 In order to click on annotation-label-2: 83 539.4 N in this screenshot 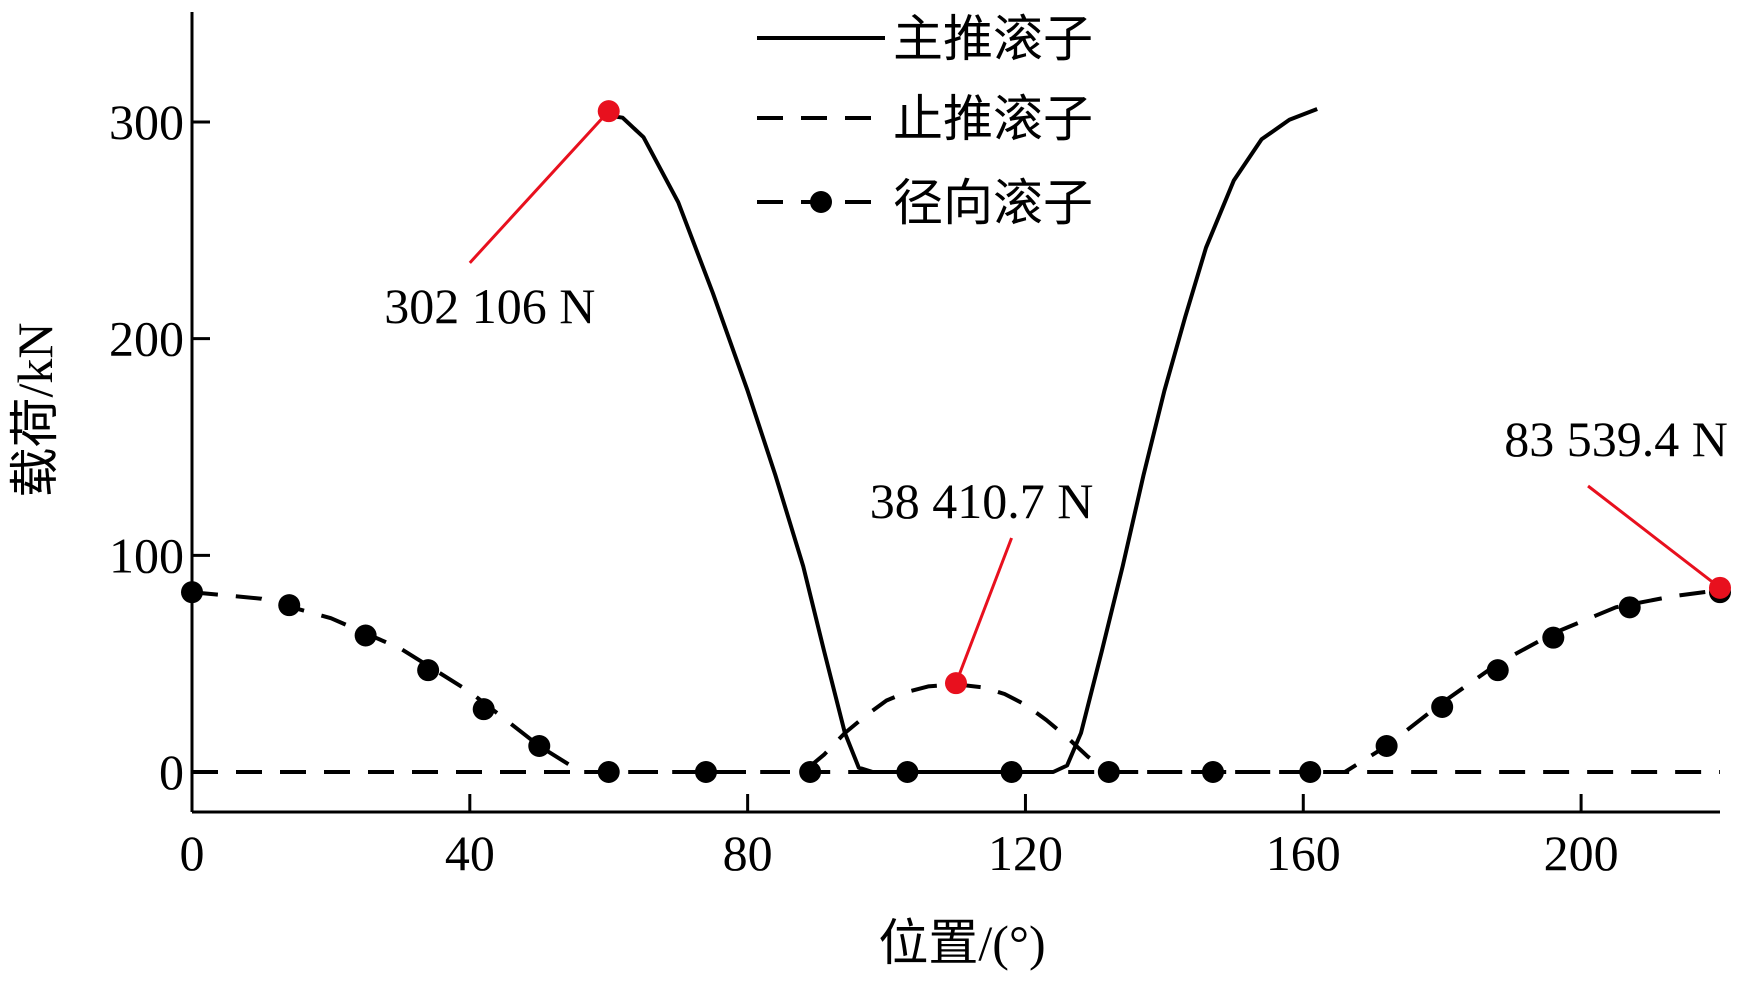, I will do `click(1616, 439)`.